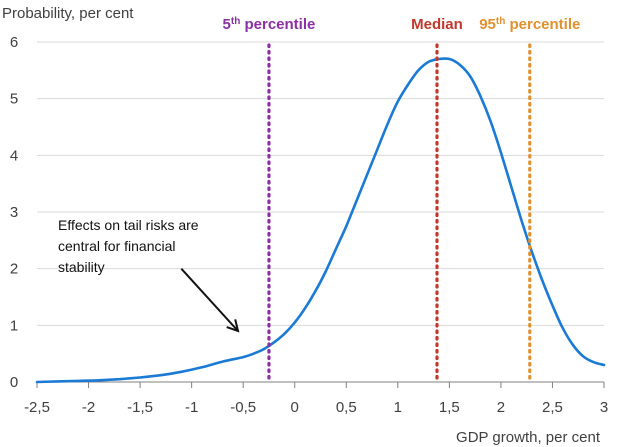 The width and height of the screenshot is (631, 447). I want to click on x-tick-label: 1, so click(398, 407).